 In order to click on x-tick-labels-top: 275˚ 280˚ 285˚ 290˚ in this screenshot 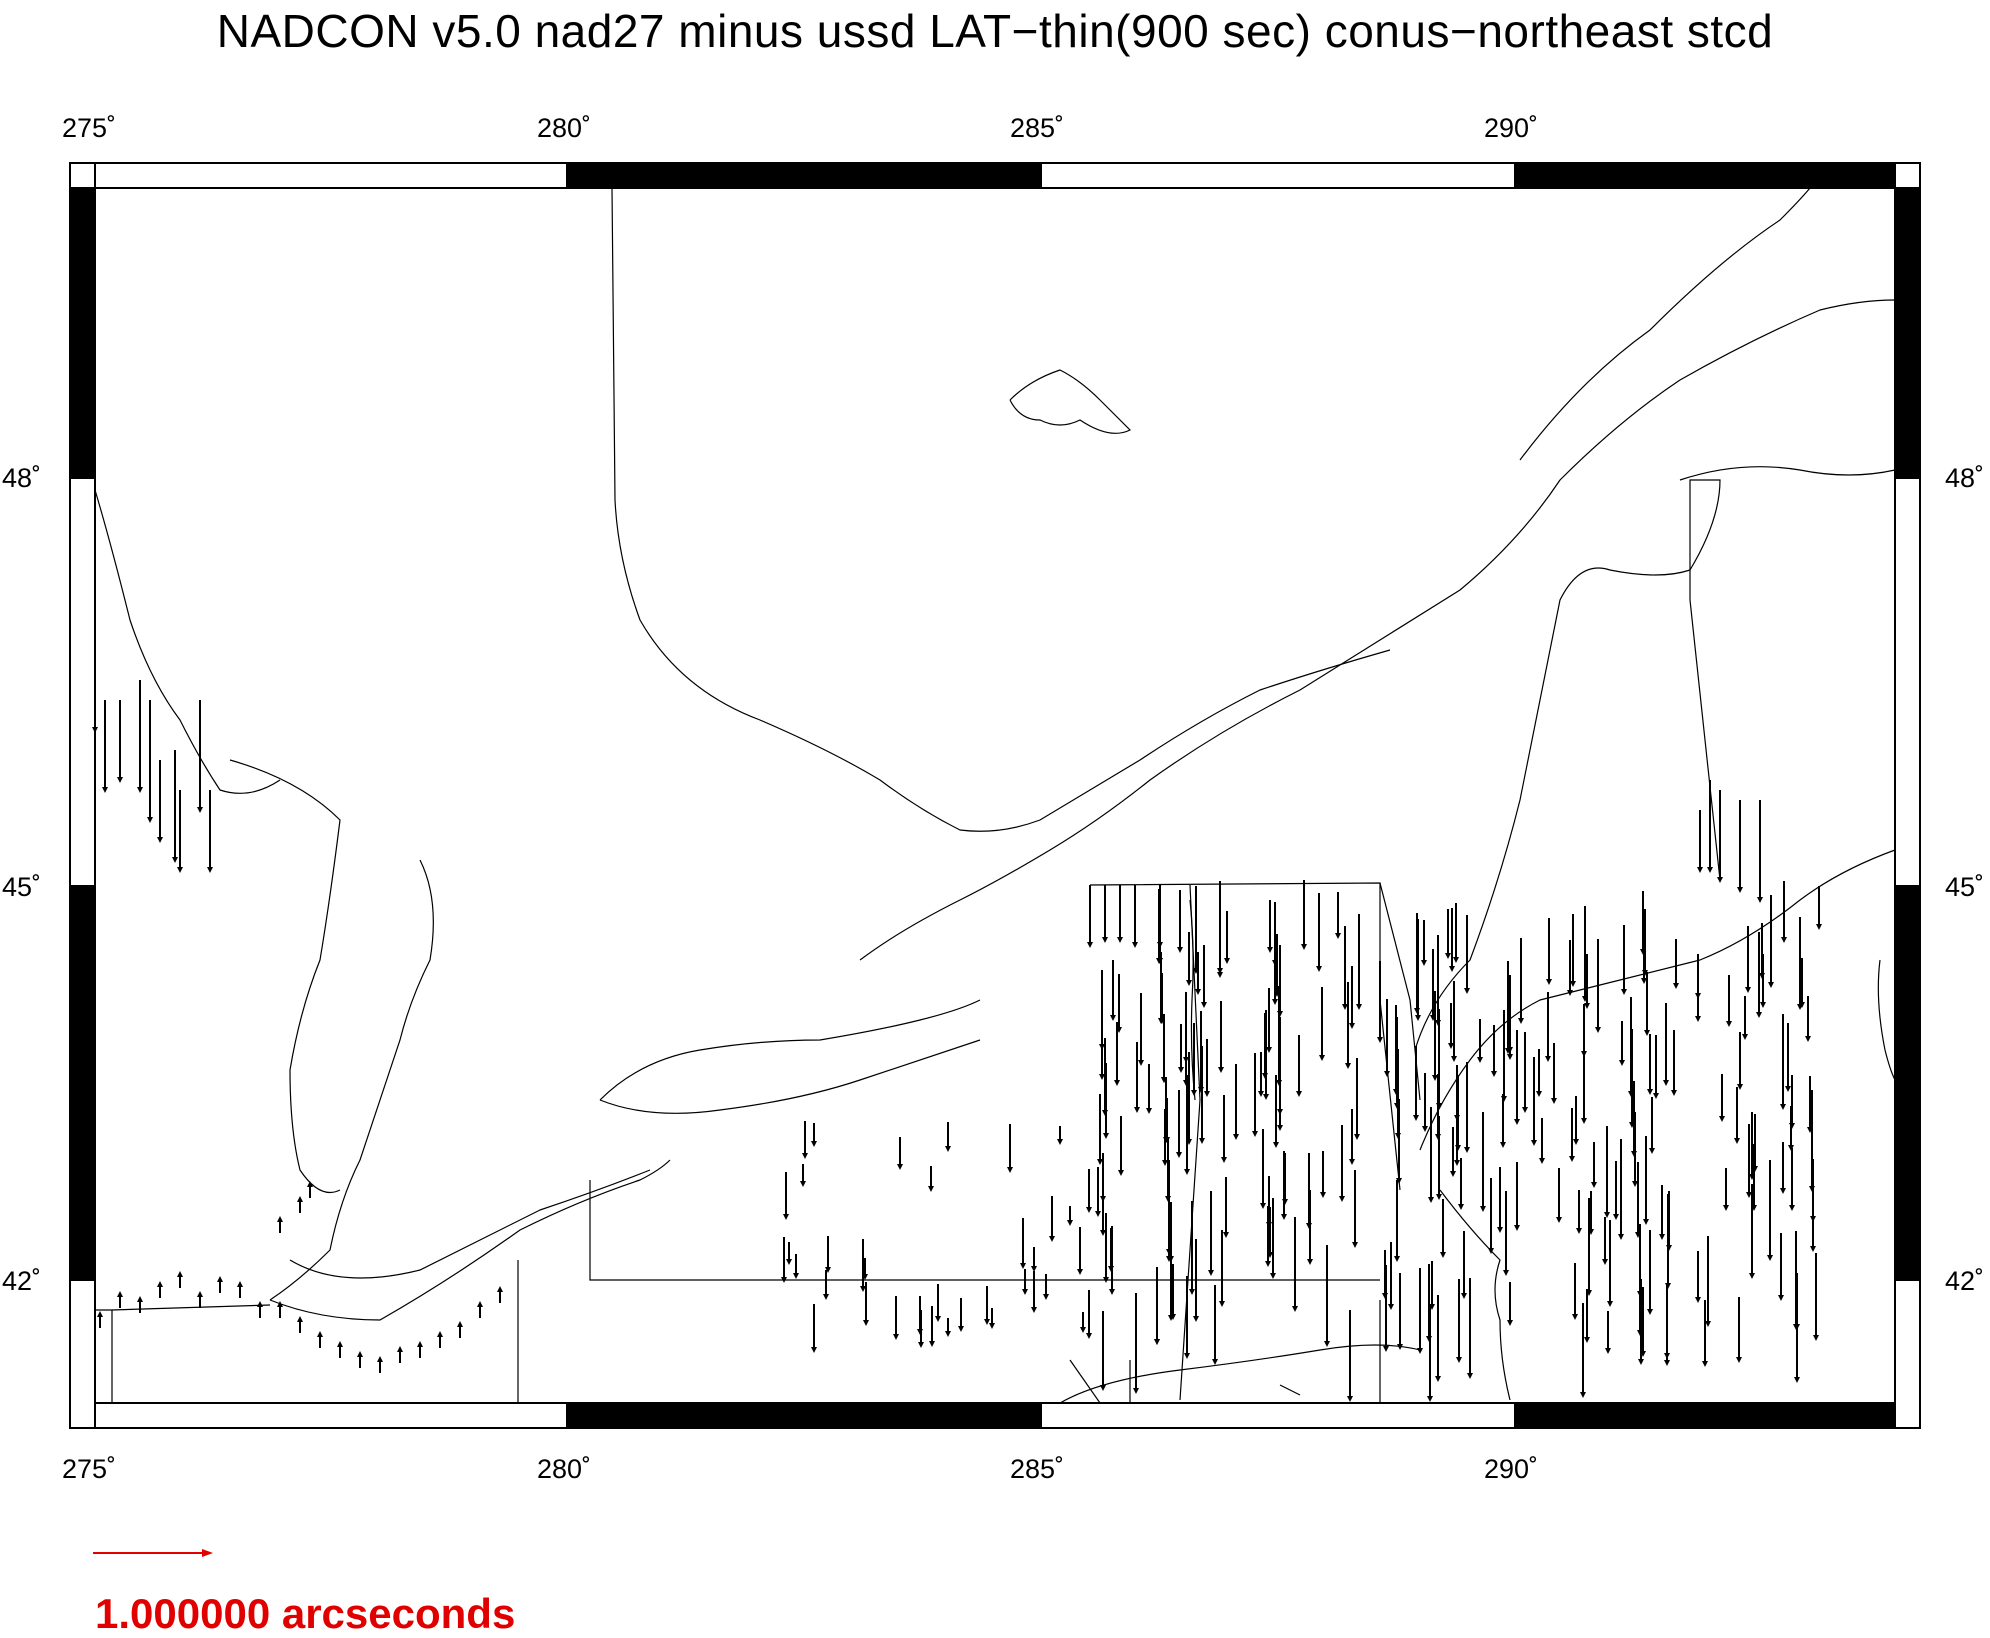, I will do `click(800, 128)`.